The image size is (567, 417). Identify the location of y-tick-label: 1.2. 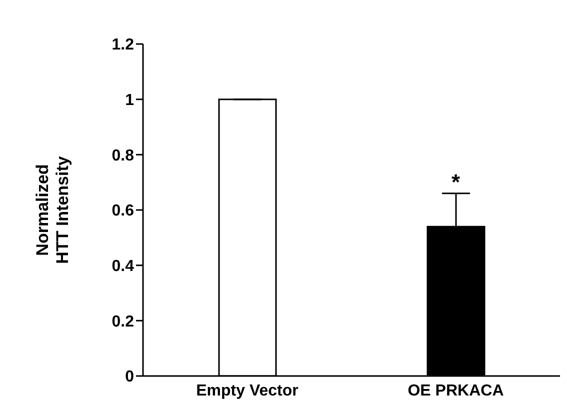
(123, 45).